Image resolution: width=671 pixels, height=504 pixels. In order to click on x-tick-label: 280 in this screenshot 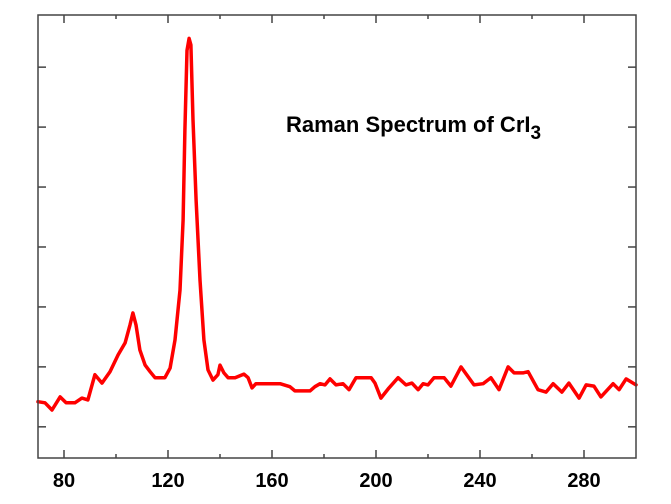, I will do `click(583, 481)`.